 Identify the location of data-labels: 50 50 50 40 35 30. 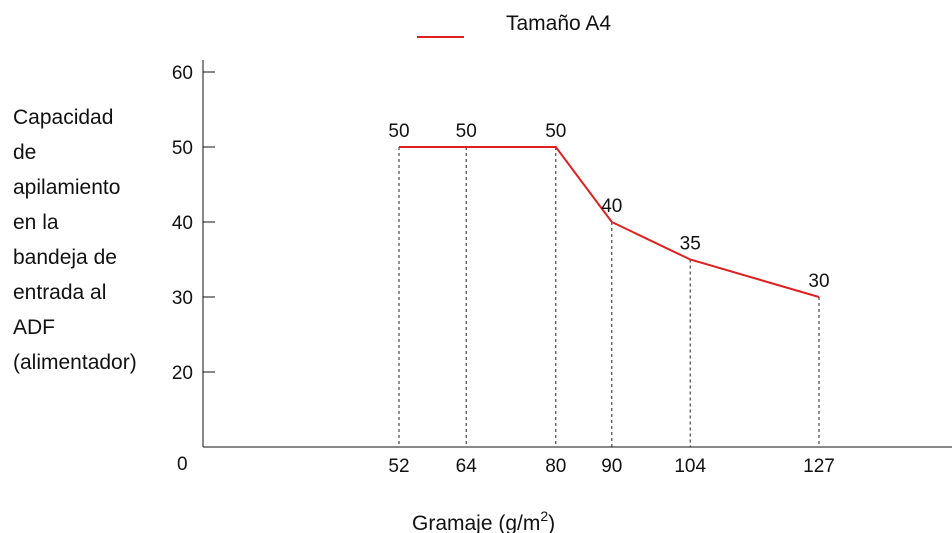
(608, 206).